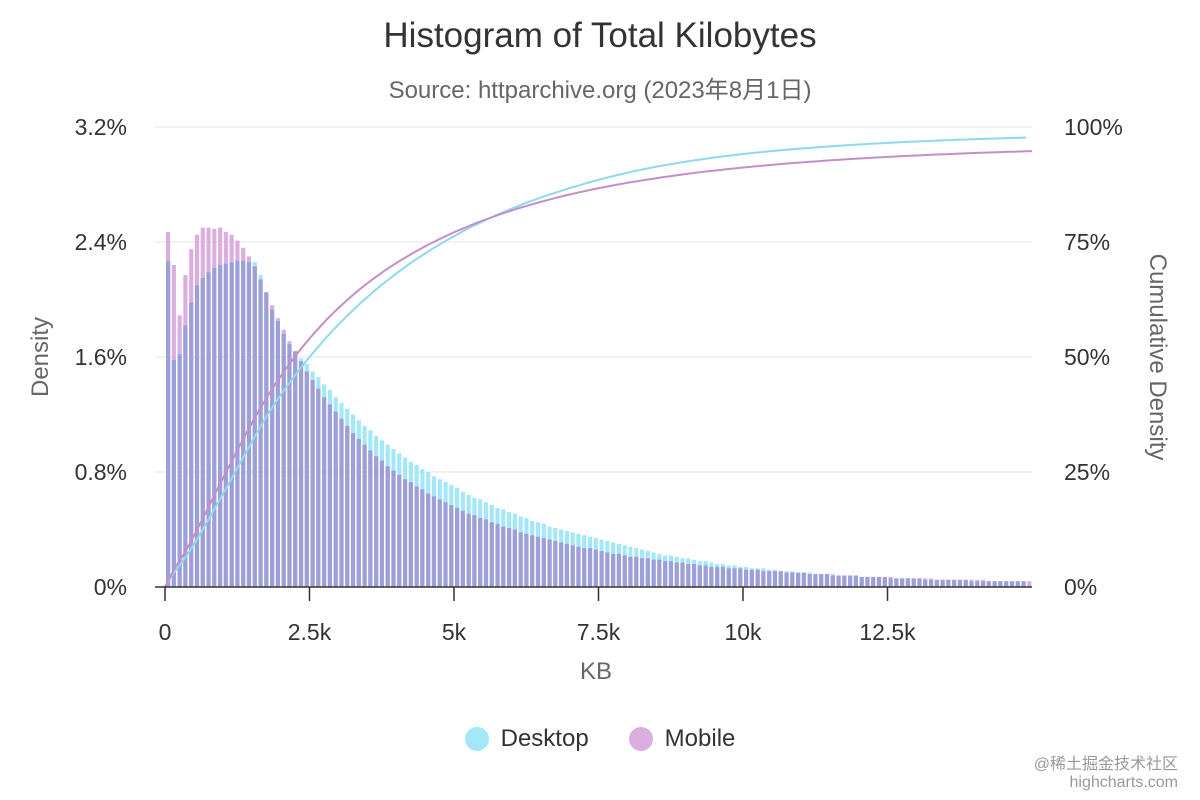  What do you see at coordinates (1093, 127) in the screenshot?
I see `y2-tick-label: 100%` at bounding box center [1093, 127].